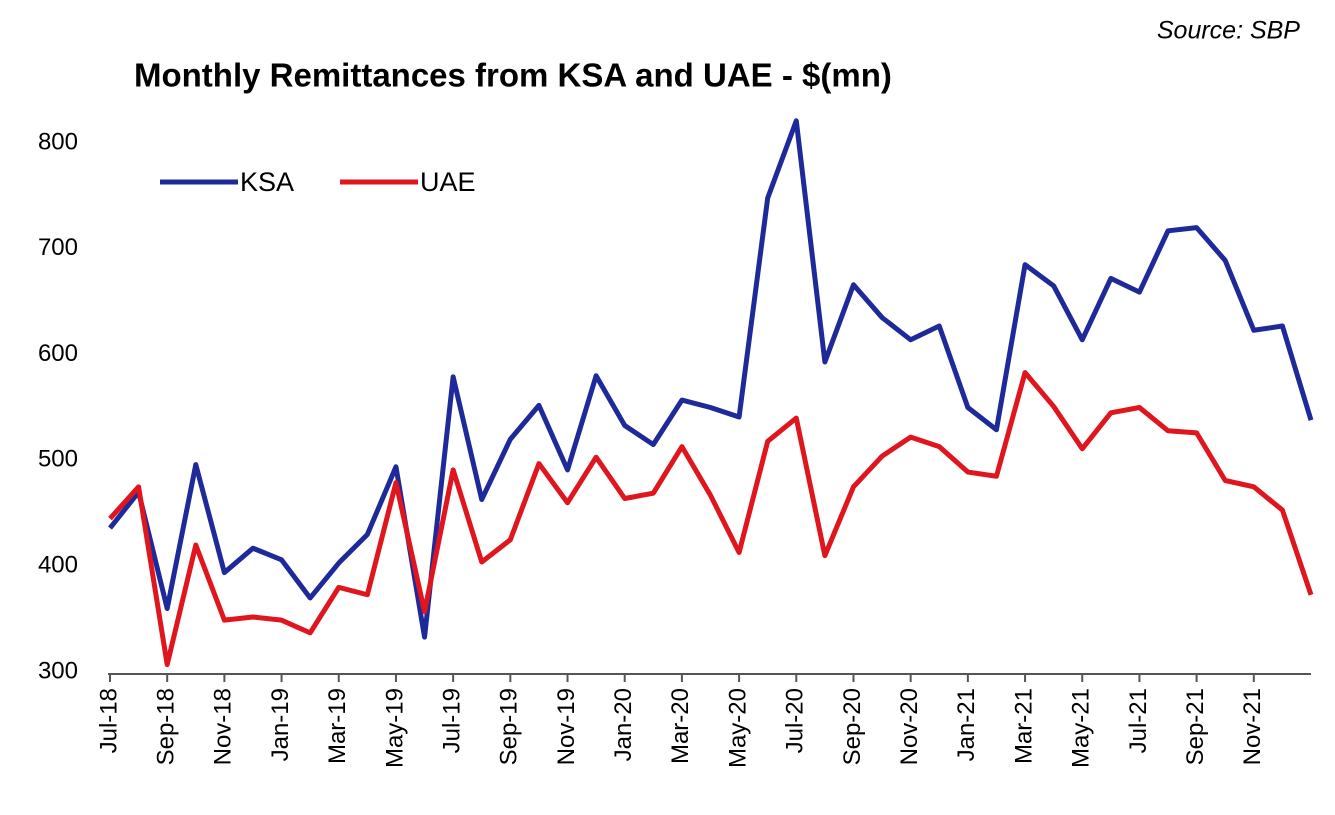 This screenshot has height=815, width=1335. What do you see at coordinates (337, 726) in the screenshot?
I see `x-tick-label: Mar-19` at bounding box center [337, 726].